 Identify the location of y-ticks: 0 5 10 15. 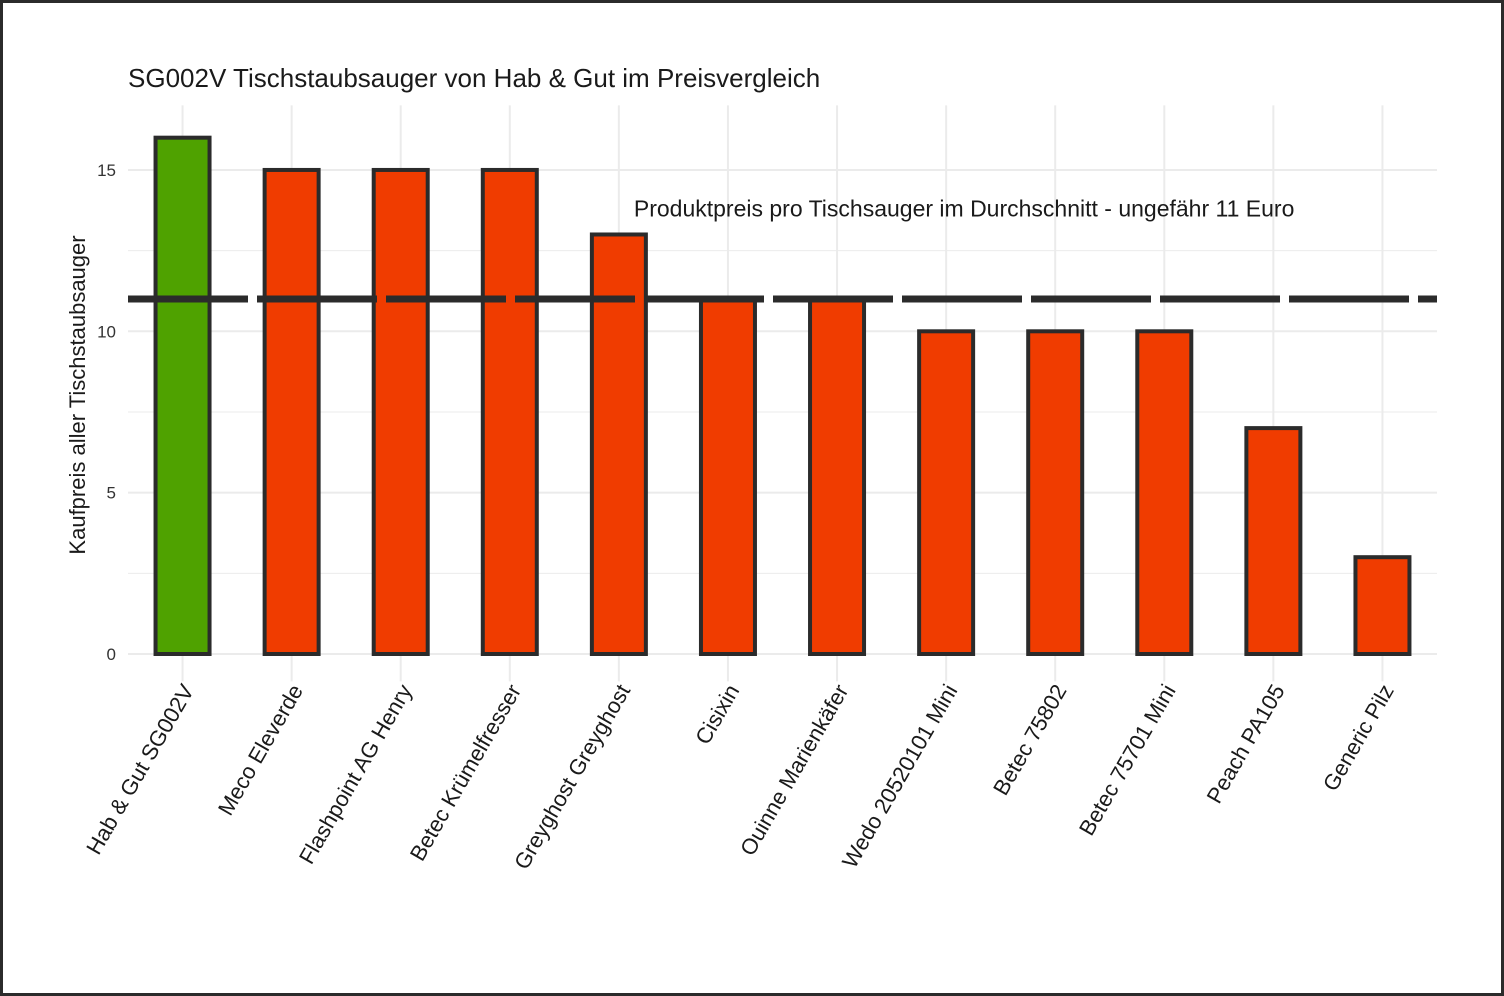
(106, 412).